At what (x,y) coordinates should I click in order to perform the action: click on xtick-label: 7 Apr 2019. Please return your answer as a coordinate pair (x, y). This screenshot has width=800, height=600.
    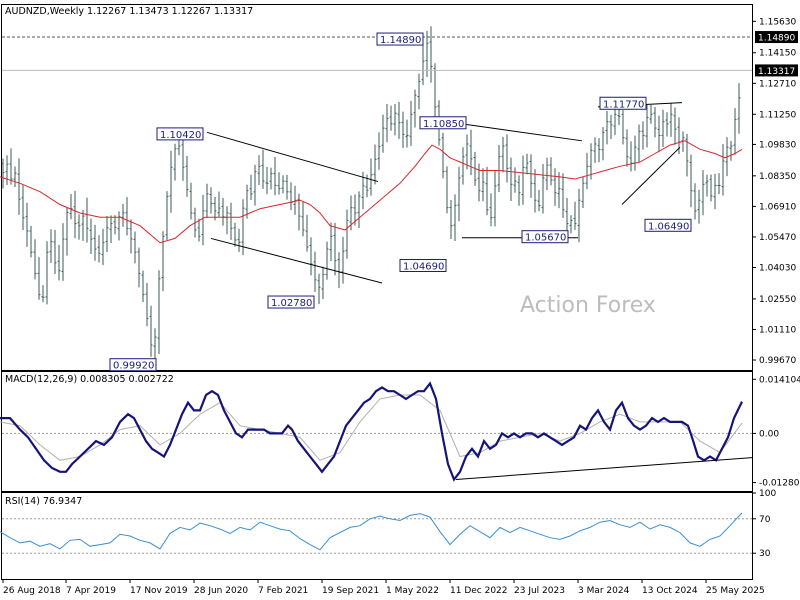
    Looking at the image, I should click on (91, 591).